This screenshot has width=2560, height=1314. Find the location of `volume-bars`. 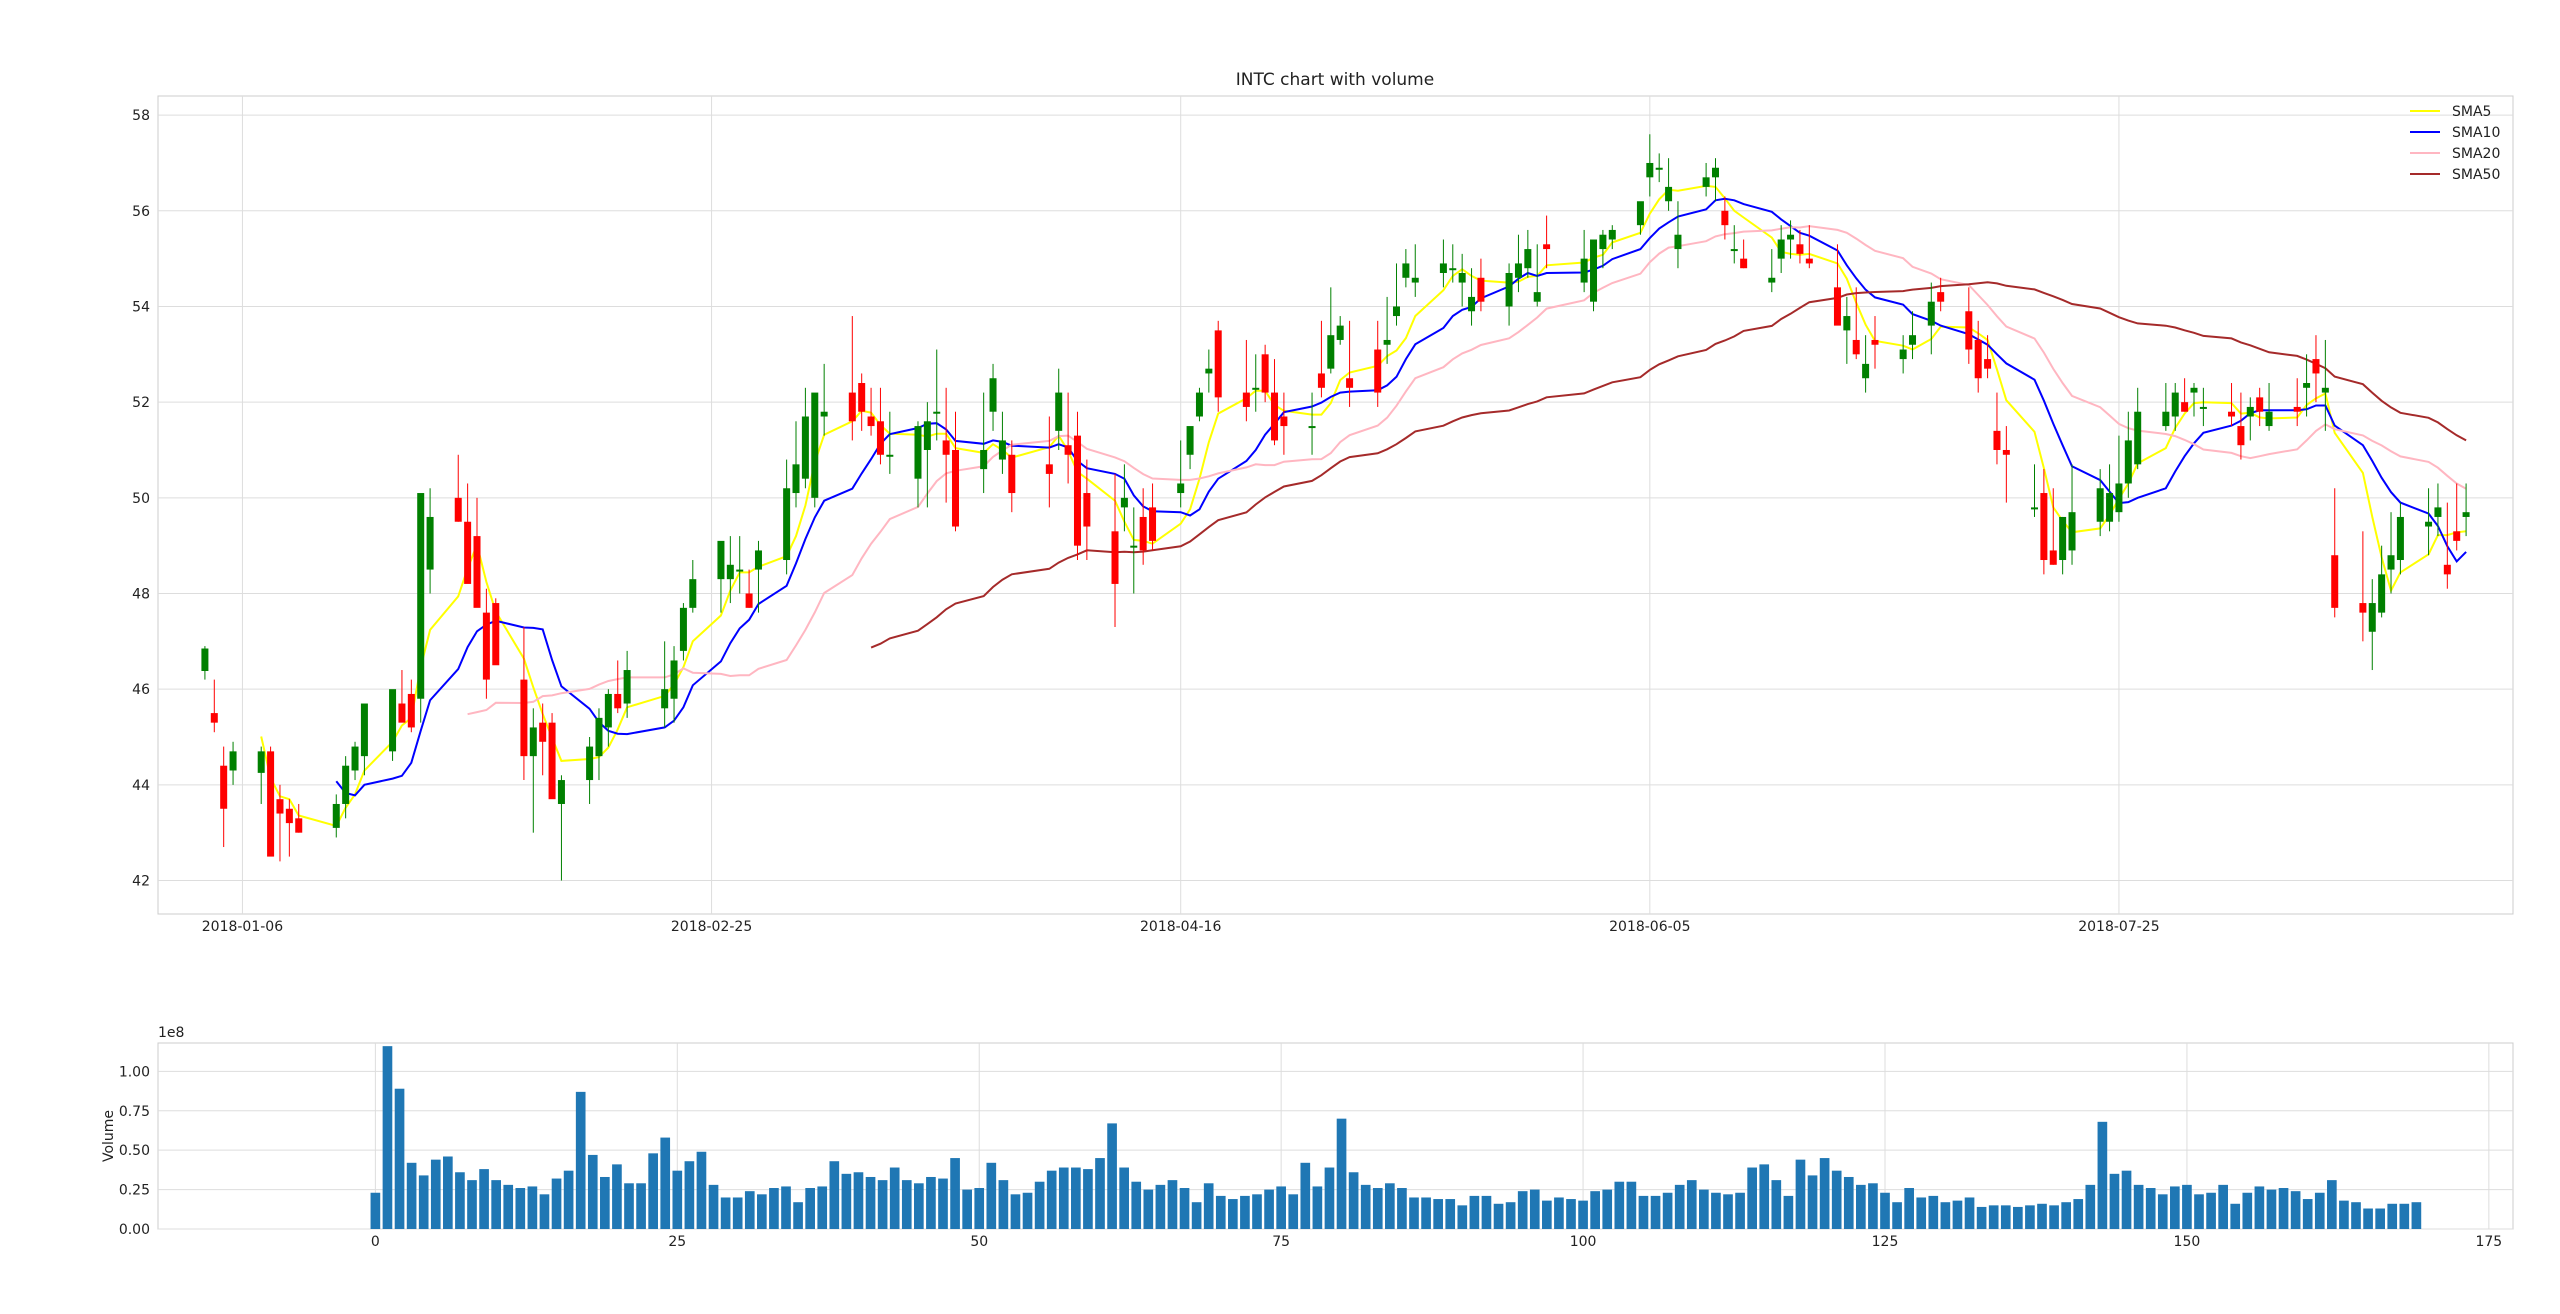

volume-bars is located at coordinates (1396, 1137).